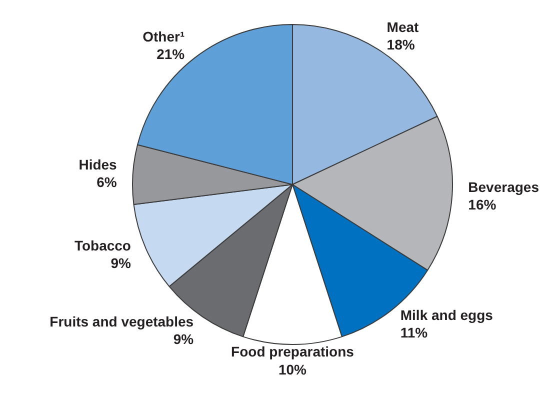 The image size is (553, 402). What do you see at coordinates (401, 44) in the screenshot?
I see `data-label: 18%` at bounding box center [401, 44].